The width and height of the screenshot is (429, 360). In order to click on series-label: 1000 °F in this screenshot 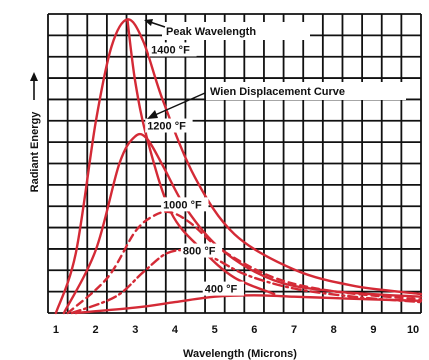, I will do `click(182, 205)`.